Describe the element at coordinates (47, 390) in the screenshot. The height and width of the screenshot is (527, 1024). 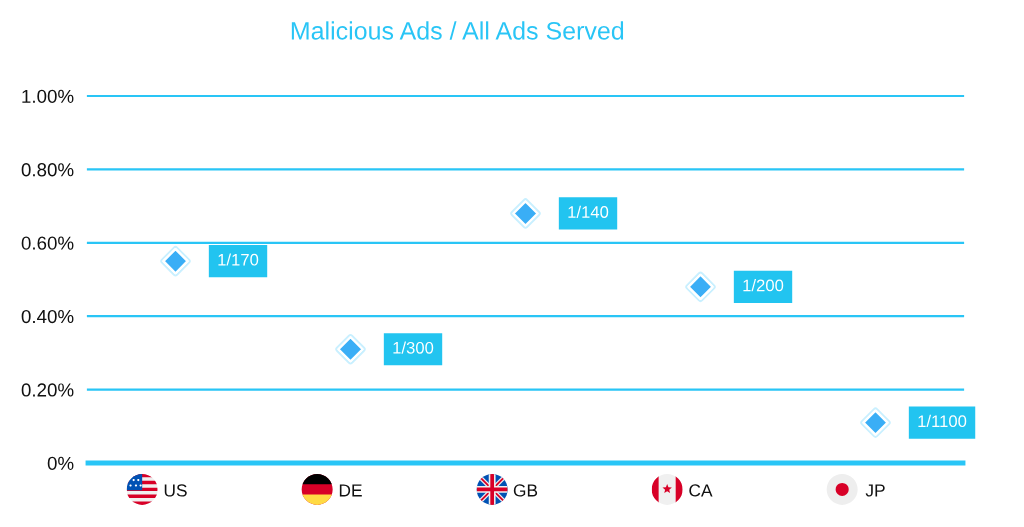
I see `y-tick-label: 0.20%` at that location.